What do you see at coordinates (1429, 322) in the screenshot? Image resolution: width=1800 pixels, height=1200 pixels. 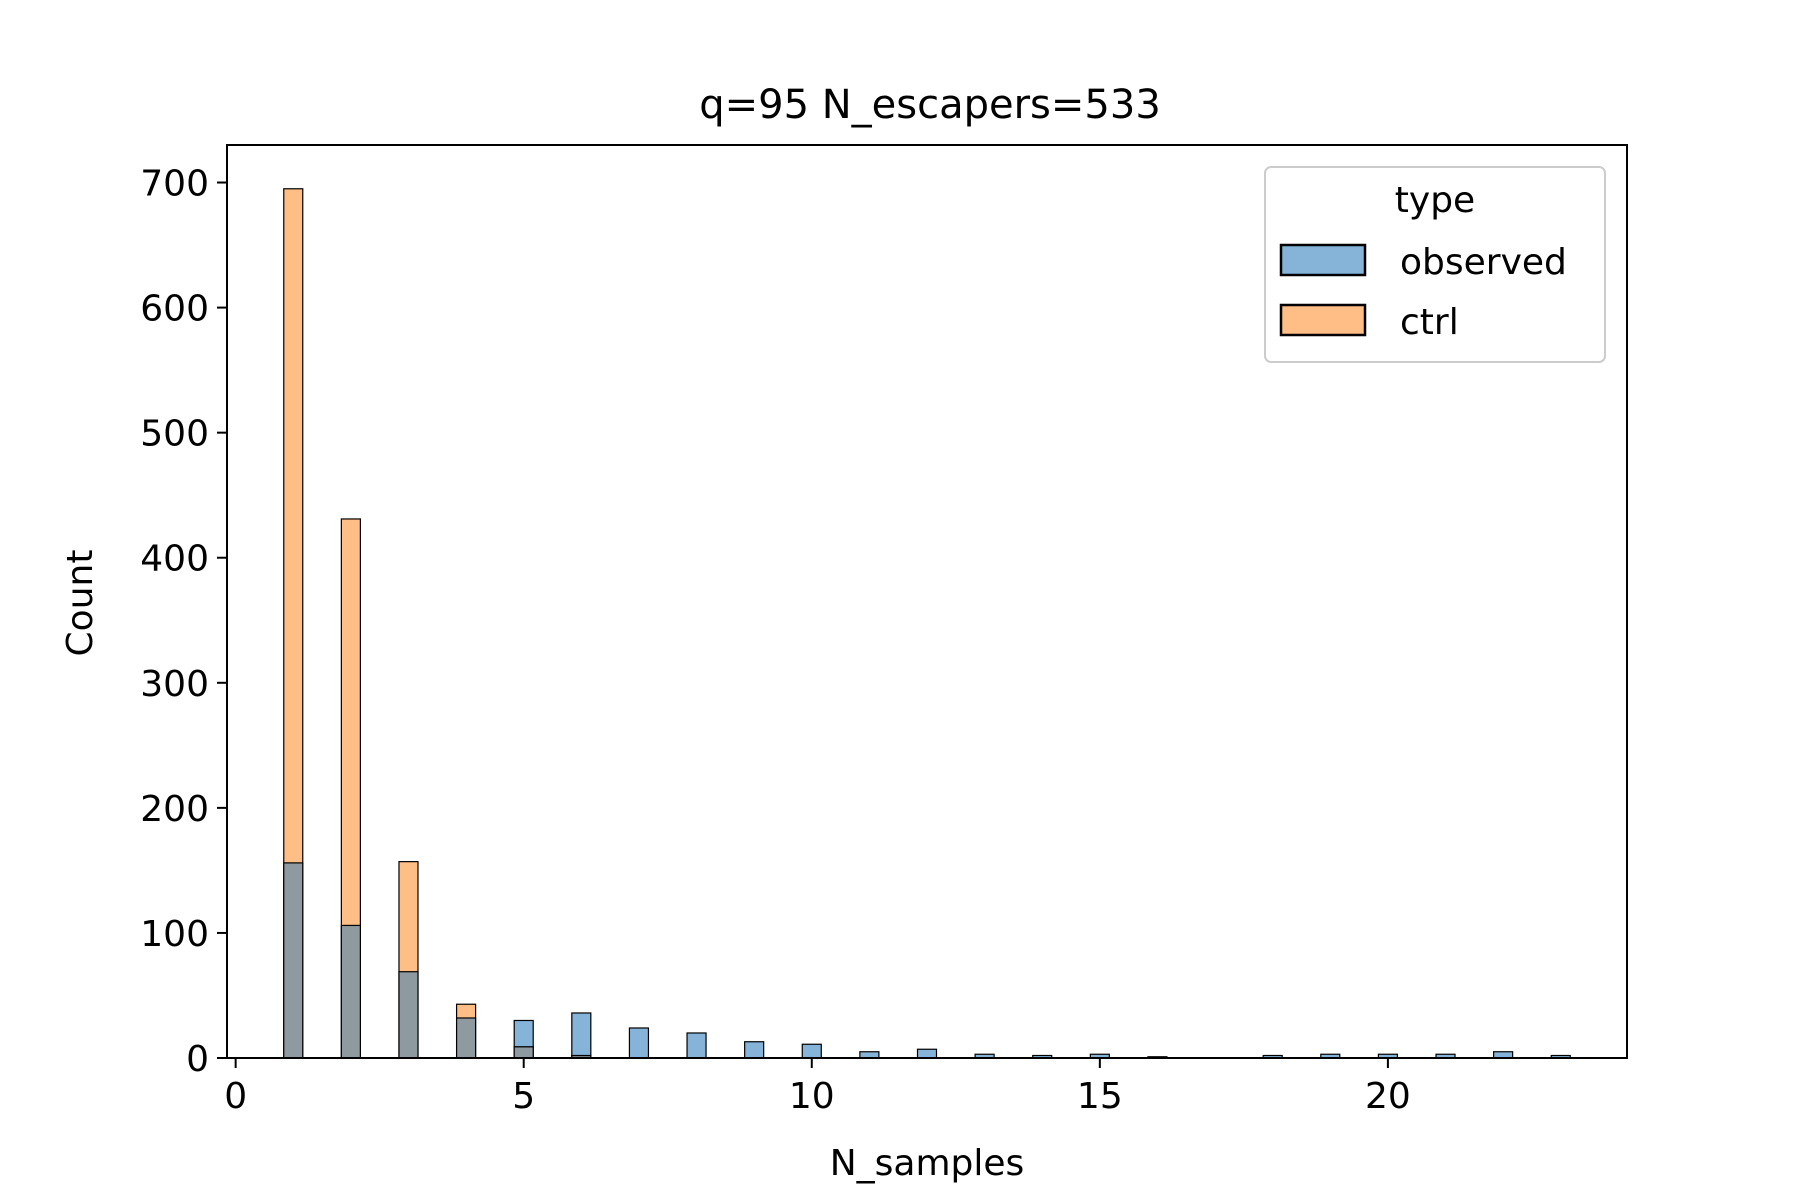 I see `legend-label-ctrl: ctrl` at bounding box center [1429, 322].